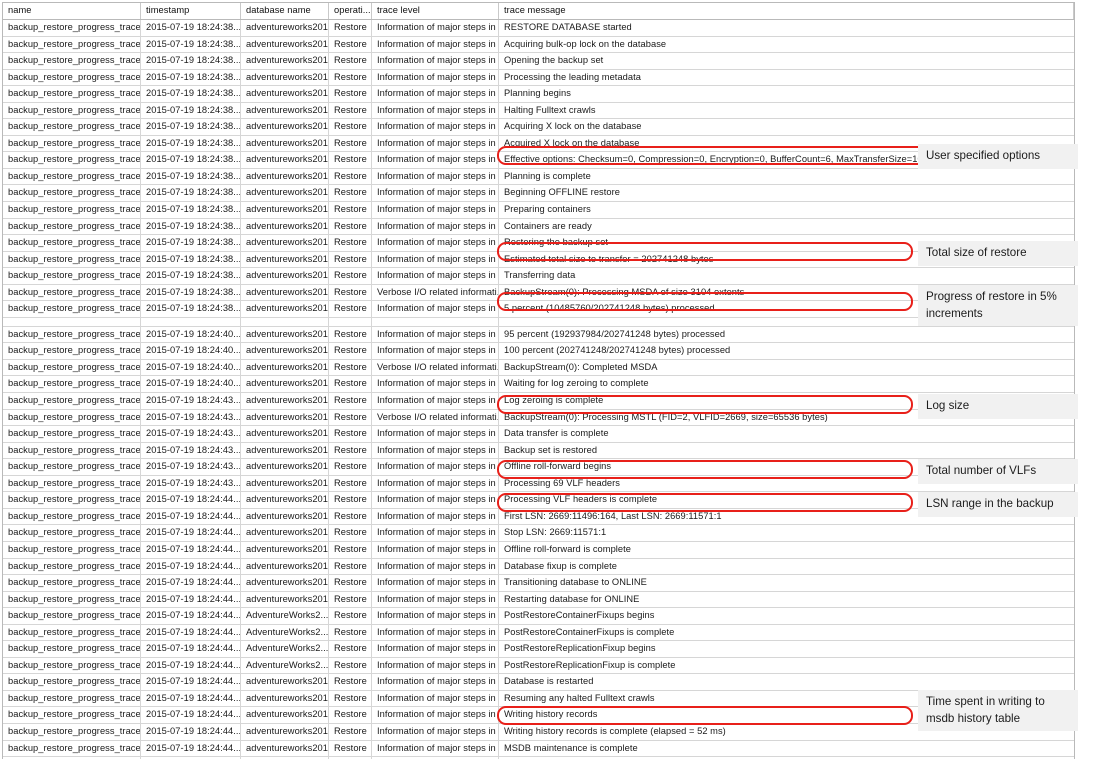 This screenshot has height=759, width=1096. Describe the element at coordinates (549, 681) in the screenshot. I see `row-cell-trace-message: Database is restarted` at that location.